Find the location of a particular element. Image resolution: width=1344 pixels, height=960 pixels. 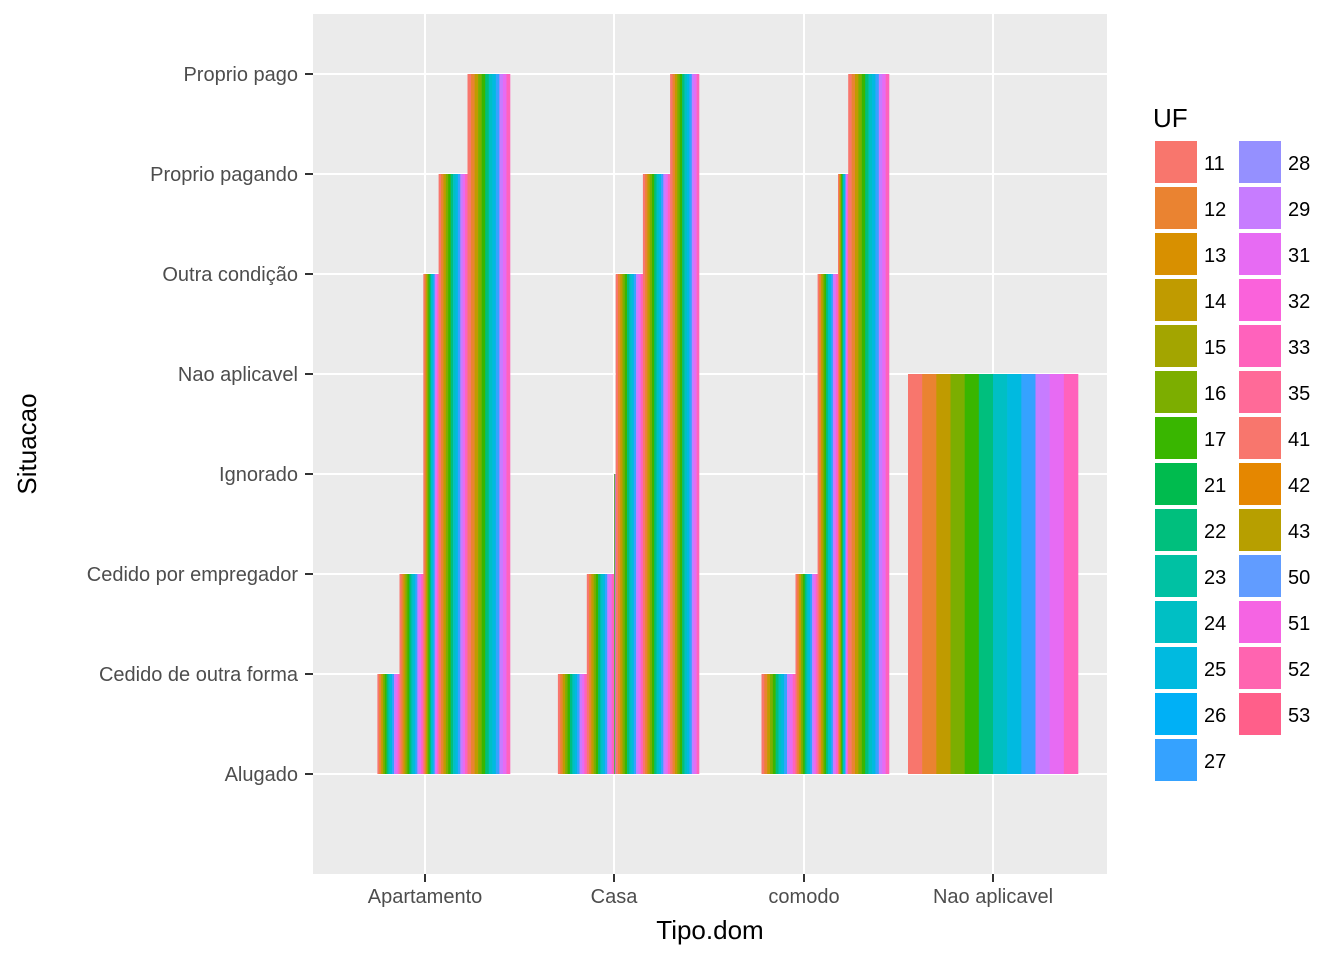

legend-label: 52 is located at coordinates (1299, 670).